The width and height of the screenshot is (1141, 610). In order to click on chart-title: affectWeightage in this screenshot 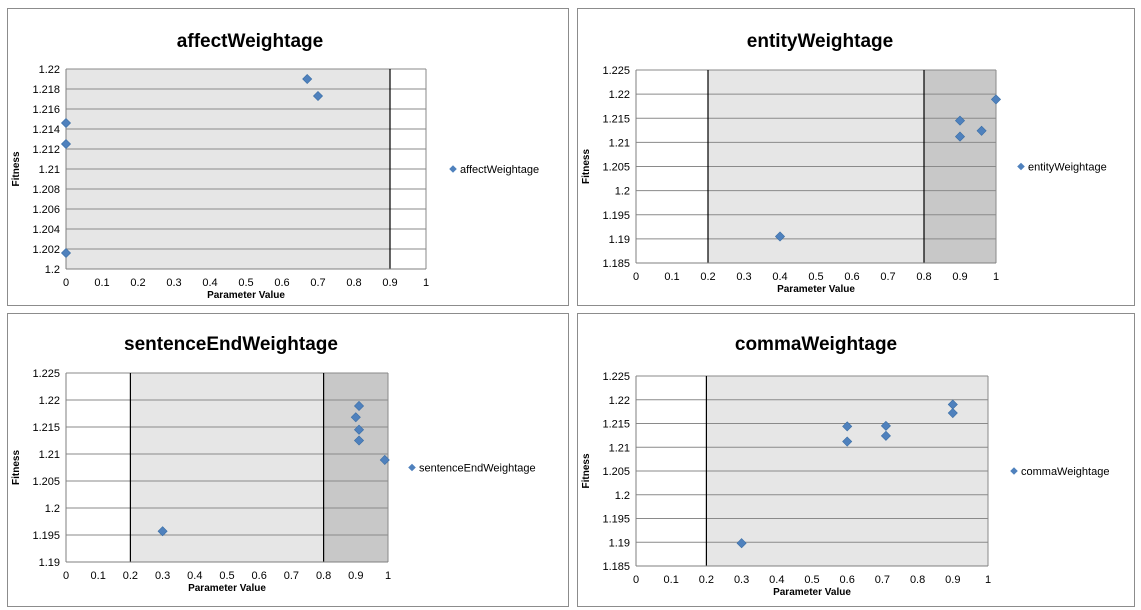, I will do `click(250, 41)`.